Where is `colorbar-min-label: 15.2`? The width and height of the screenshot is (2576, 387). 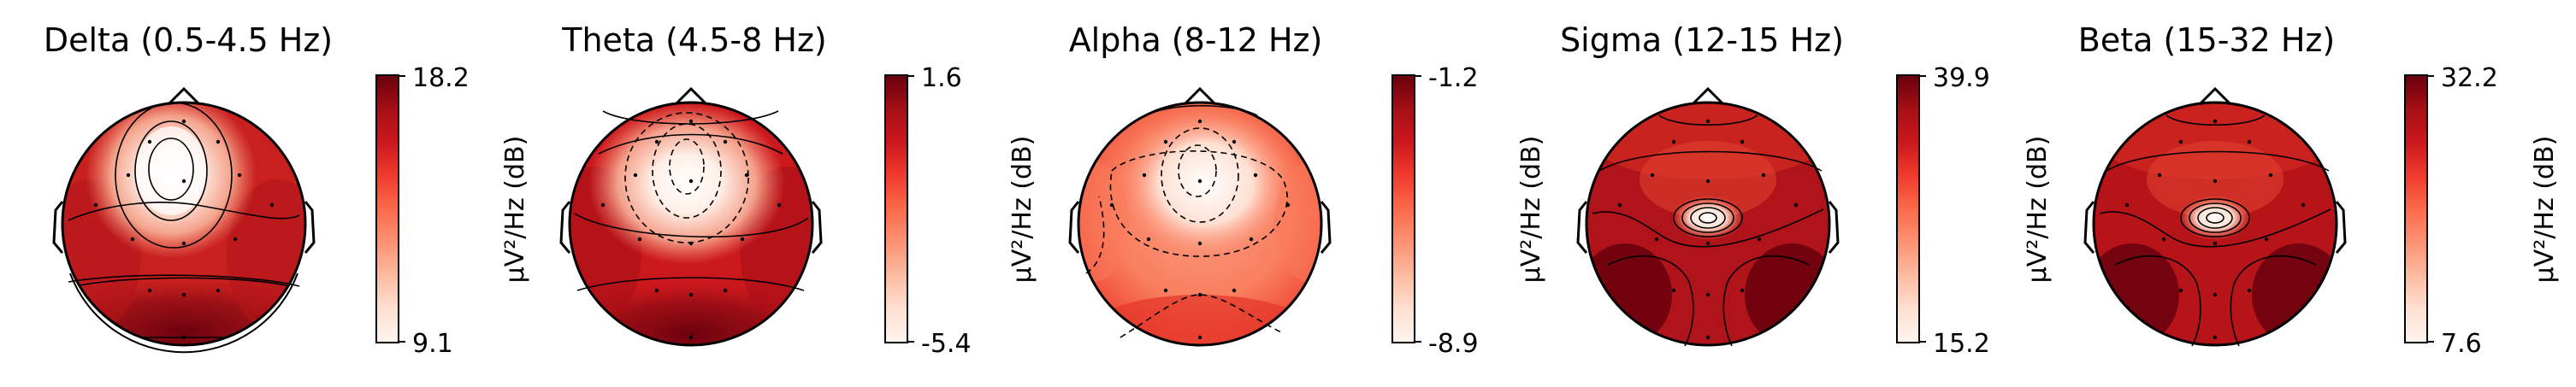
colorbar-min-label: 15.2 is located at coordinates (1961, 344).